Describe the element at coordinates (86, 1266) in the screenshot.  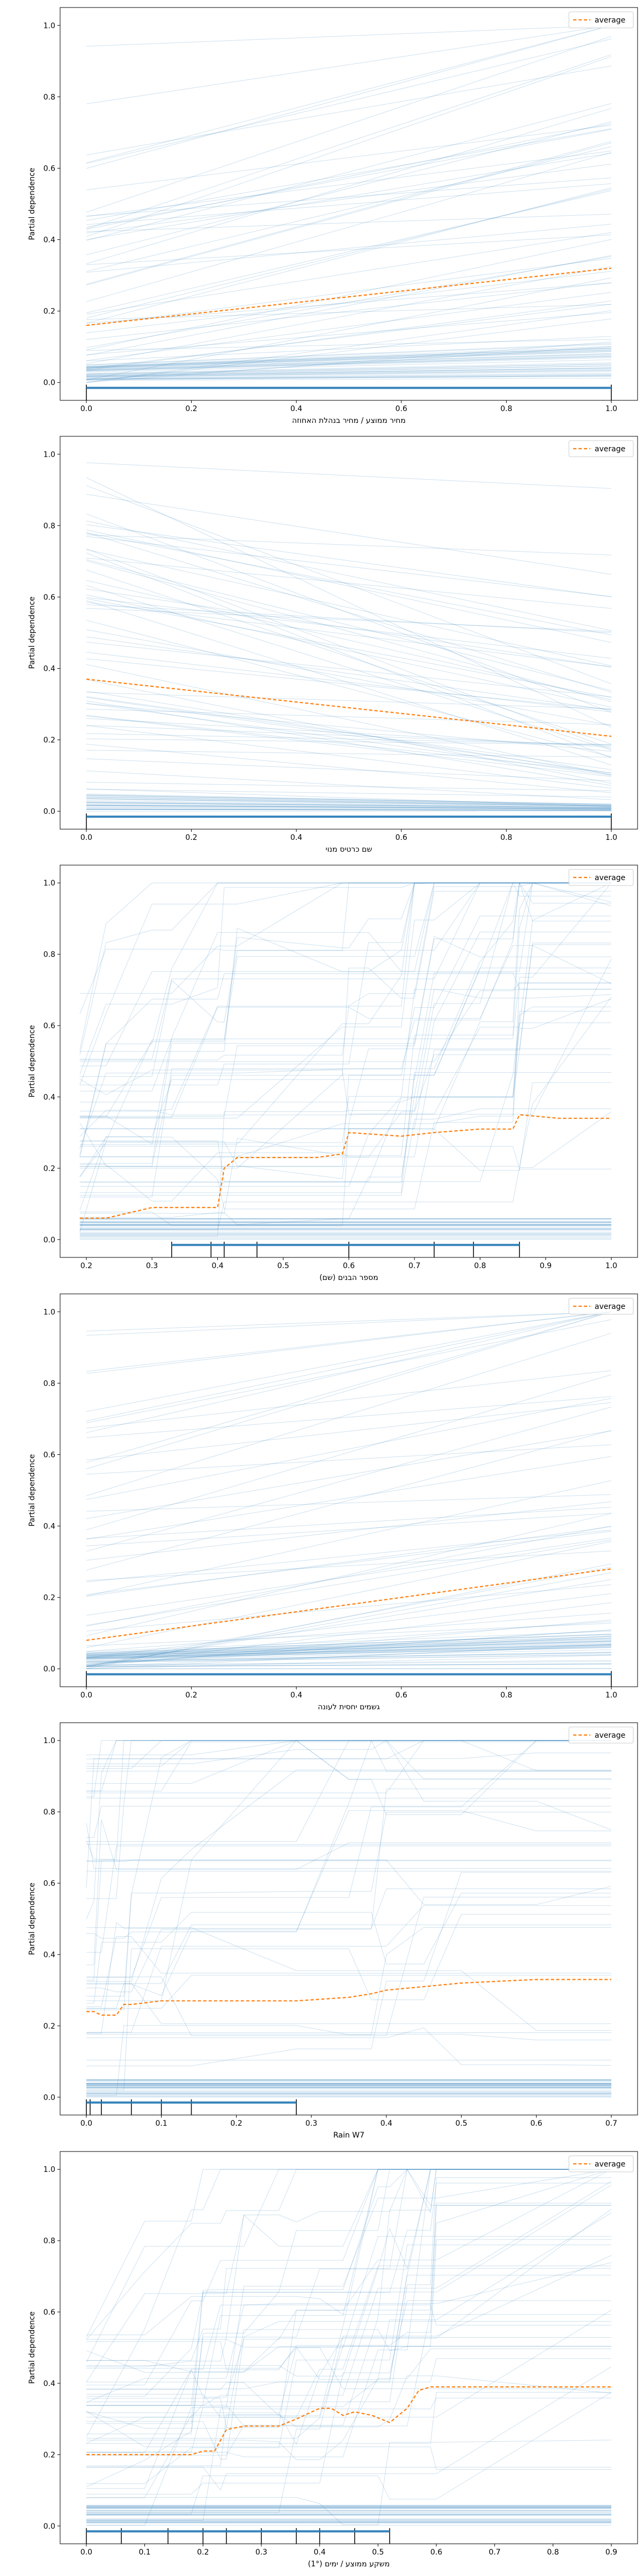
I see `x-tick-label: 0.2` at that location.